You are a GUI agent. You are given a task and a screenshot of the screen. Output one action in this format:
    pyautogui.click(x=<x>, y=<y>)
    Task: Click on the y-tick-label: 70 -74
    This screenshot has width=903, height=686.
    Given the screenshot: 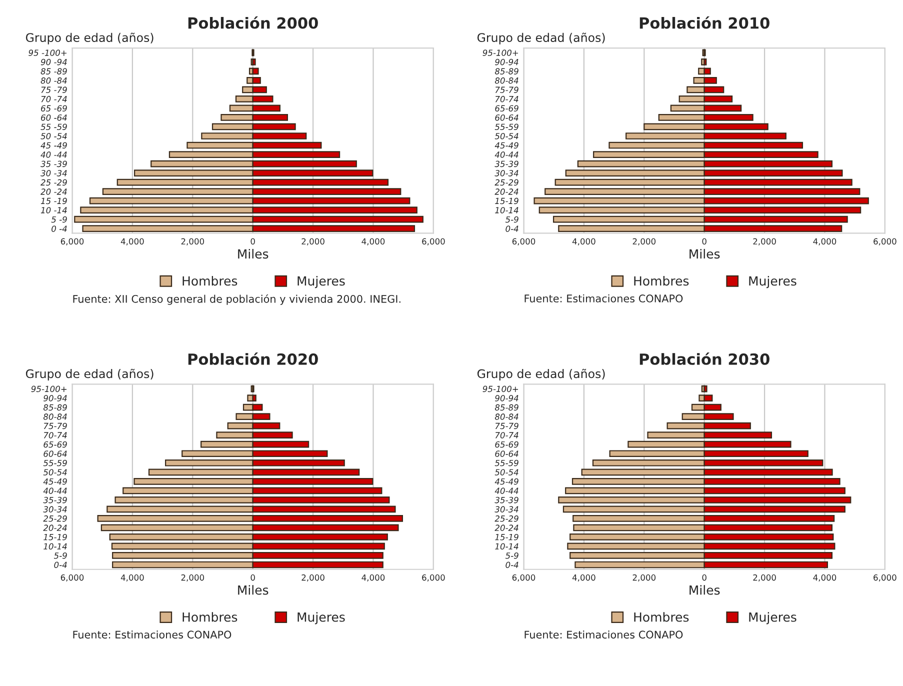 What is the action you would take?
    pyautogui.click(x=54, y=99)
    